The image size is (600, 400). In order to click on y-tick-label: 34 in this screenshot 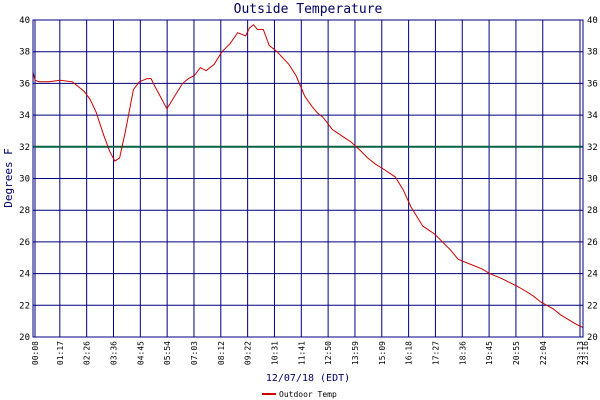, I will do `click(24, 116)`.